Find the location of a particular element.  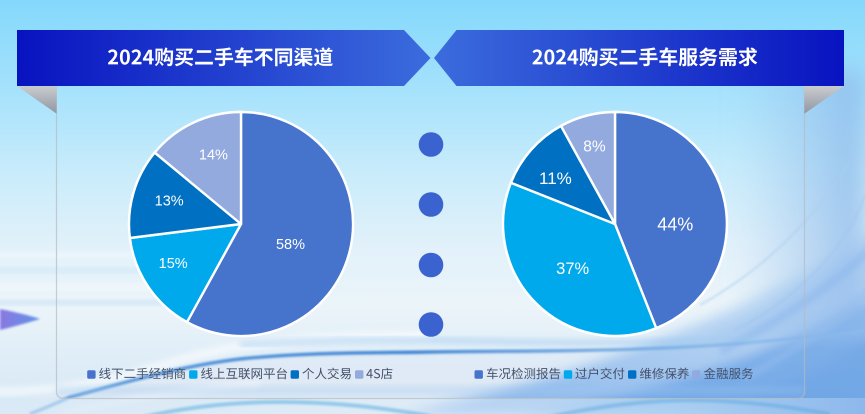

svg-text: 37% is located at coordinates (572, 269).